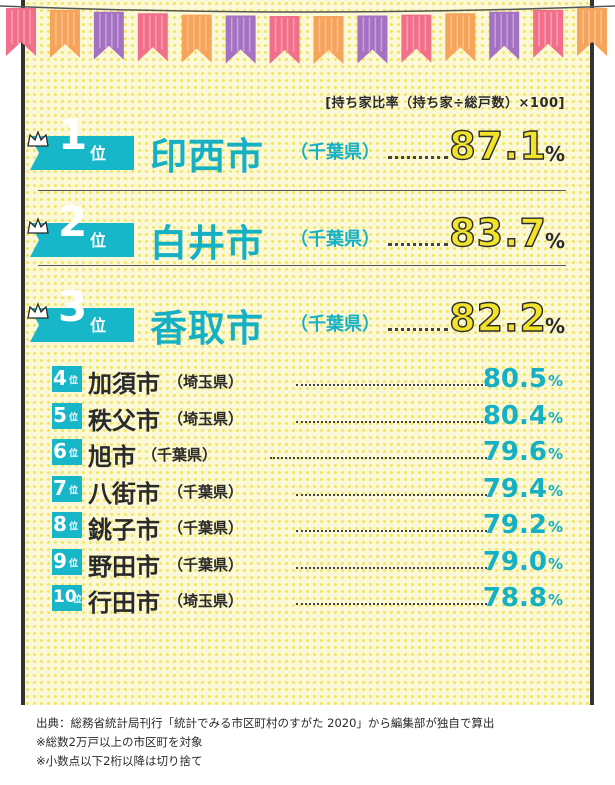 Image resolution: width=615 pixels, height=785 pixels. I want to click on rank-number: 4, so click(60, 378).